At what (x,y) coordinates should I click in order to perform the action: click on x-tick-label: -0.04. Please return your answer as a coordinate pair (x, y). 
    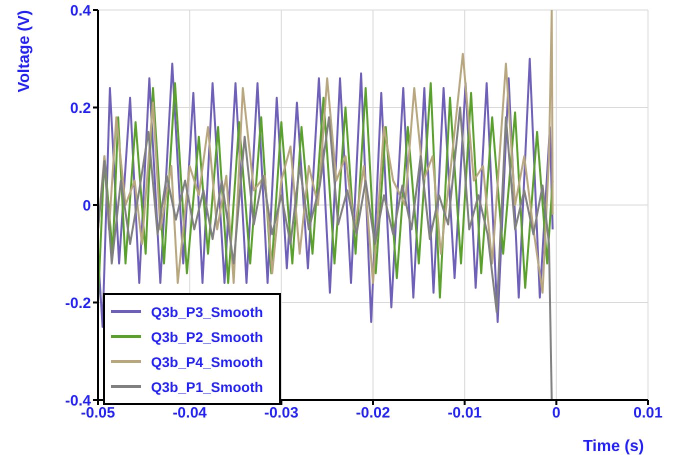
    Looking at the image, I should click on (190, 413).